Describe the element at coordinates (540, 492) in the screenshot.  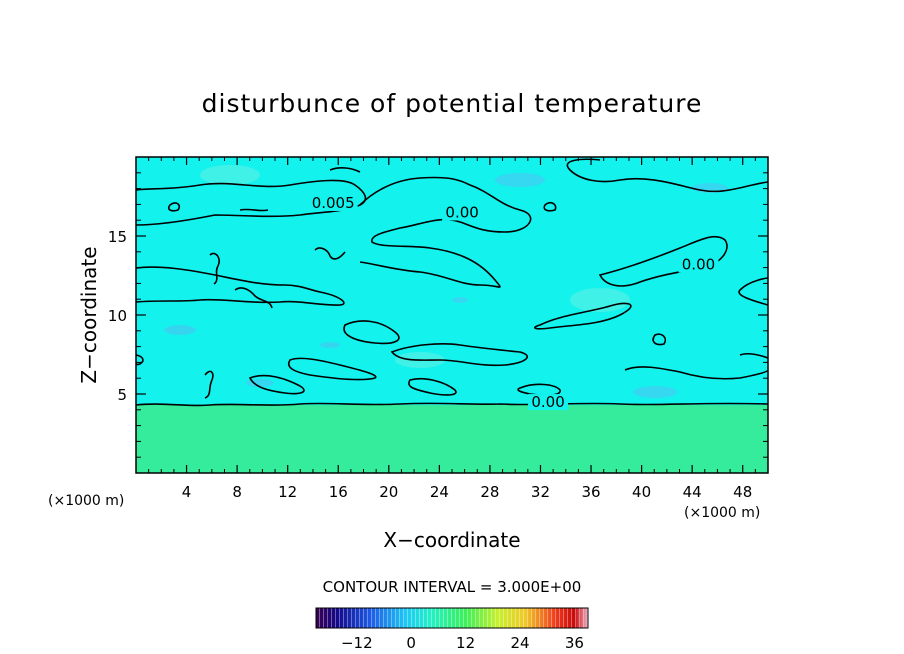
I see `x-tick-label: 32` at that location.